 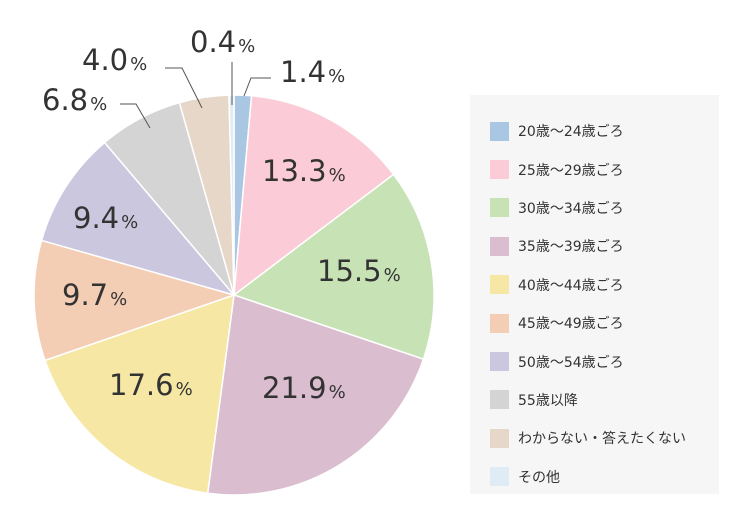 I want to click on slice-label-1: 1.4%, so click(x=312, y=72).